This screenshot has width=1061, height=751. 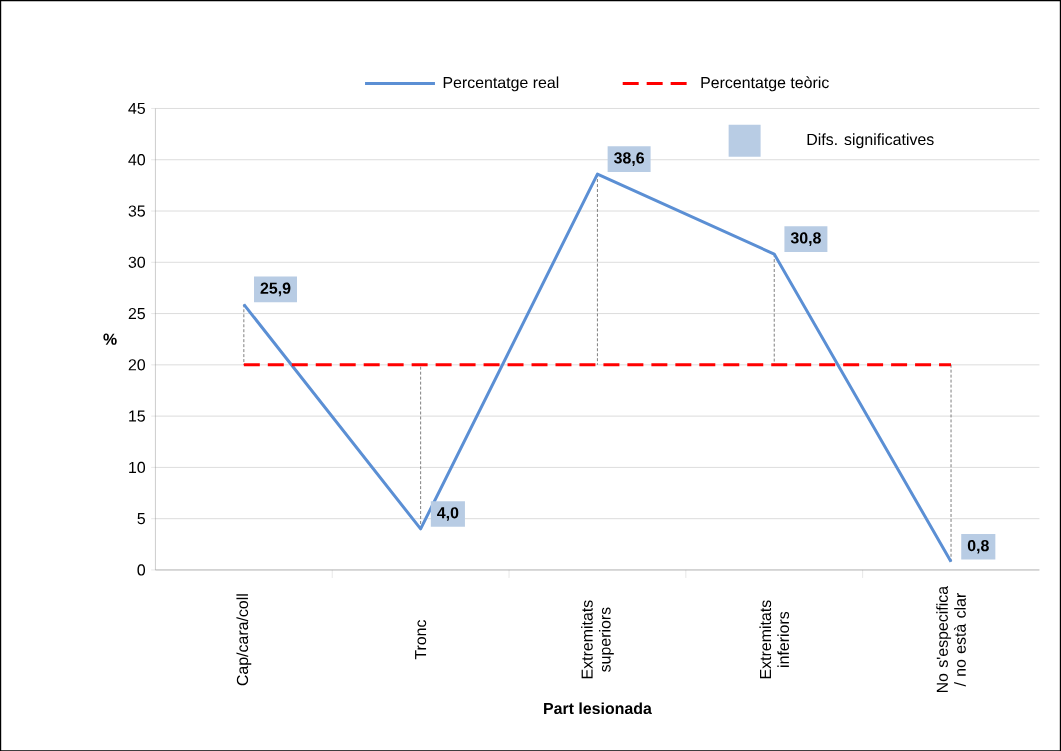 I want to click on y-tick-label: 10, so click(x=137, y=467).